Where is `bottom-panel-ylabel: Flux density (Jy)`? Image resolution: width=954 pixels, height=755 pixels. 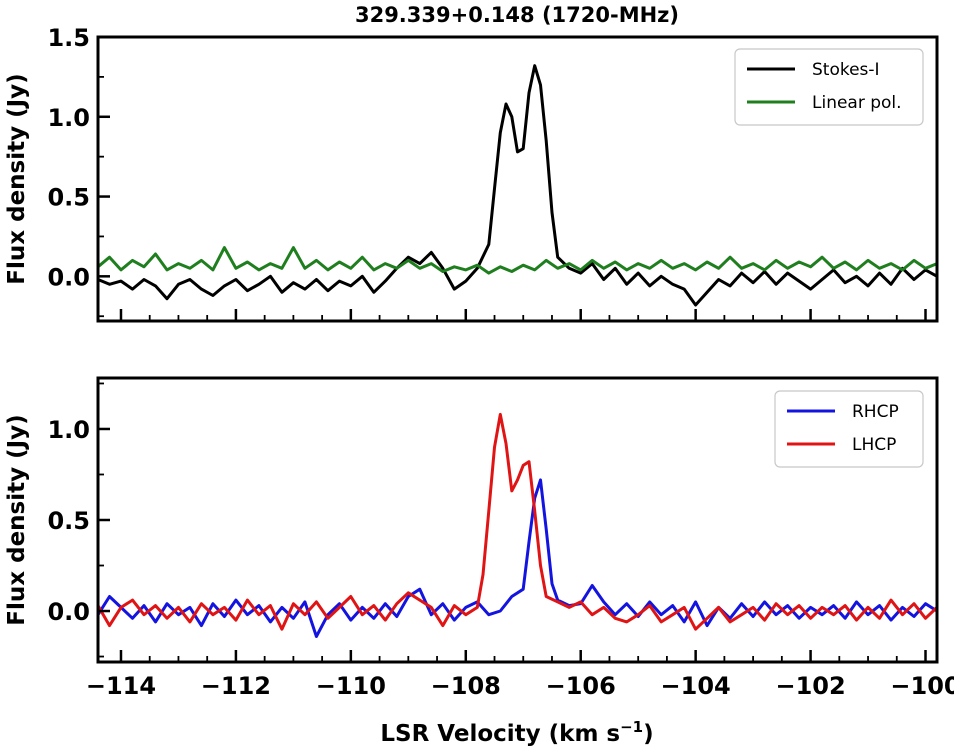
bottom-panel-ylabel: Flux density (Jy) is located at coordinates (17, 519).